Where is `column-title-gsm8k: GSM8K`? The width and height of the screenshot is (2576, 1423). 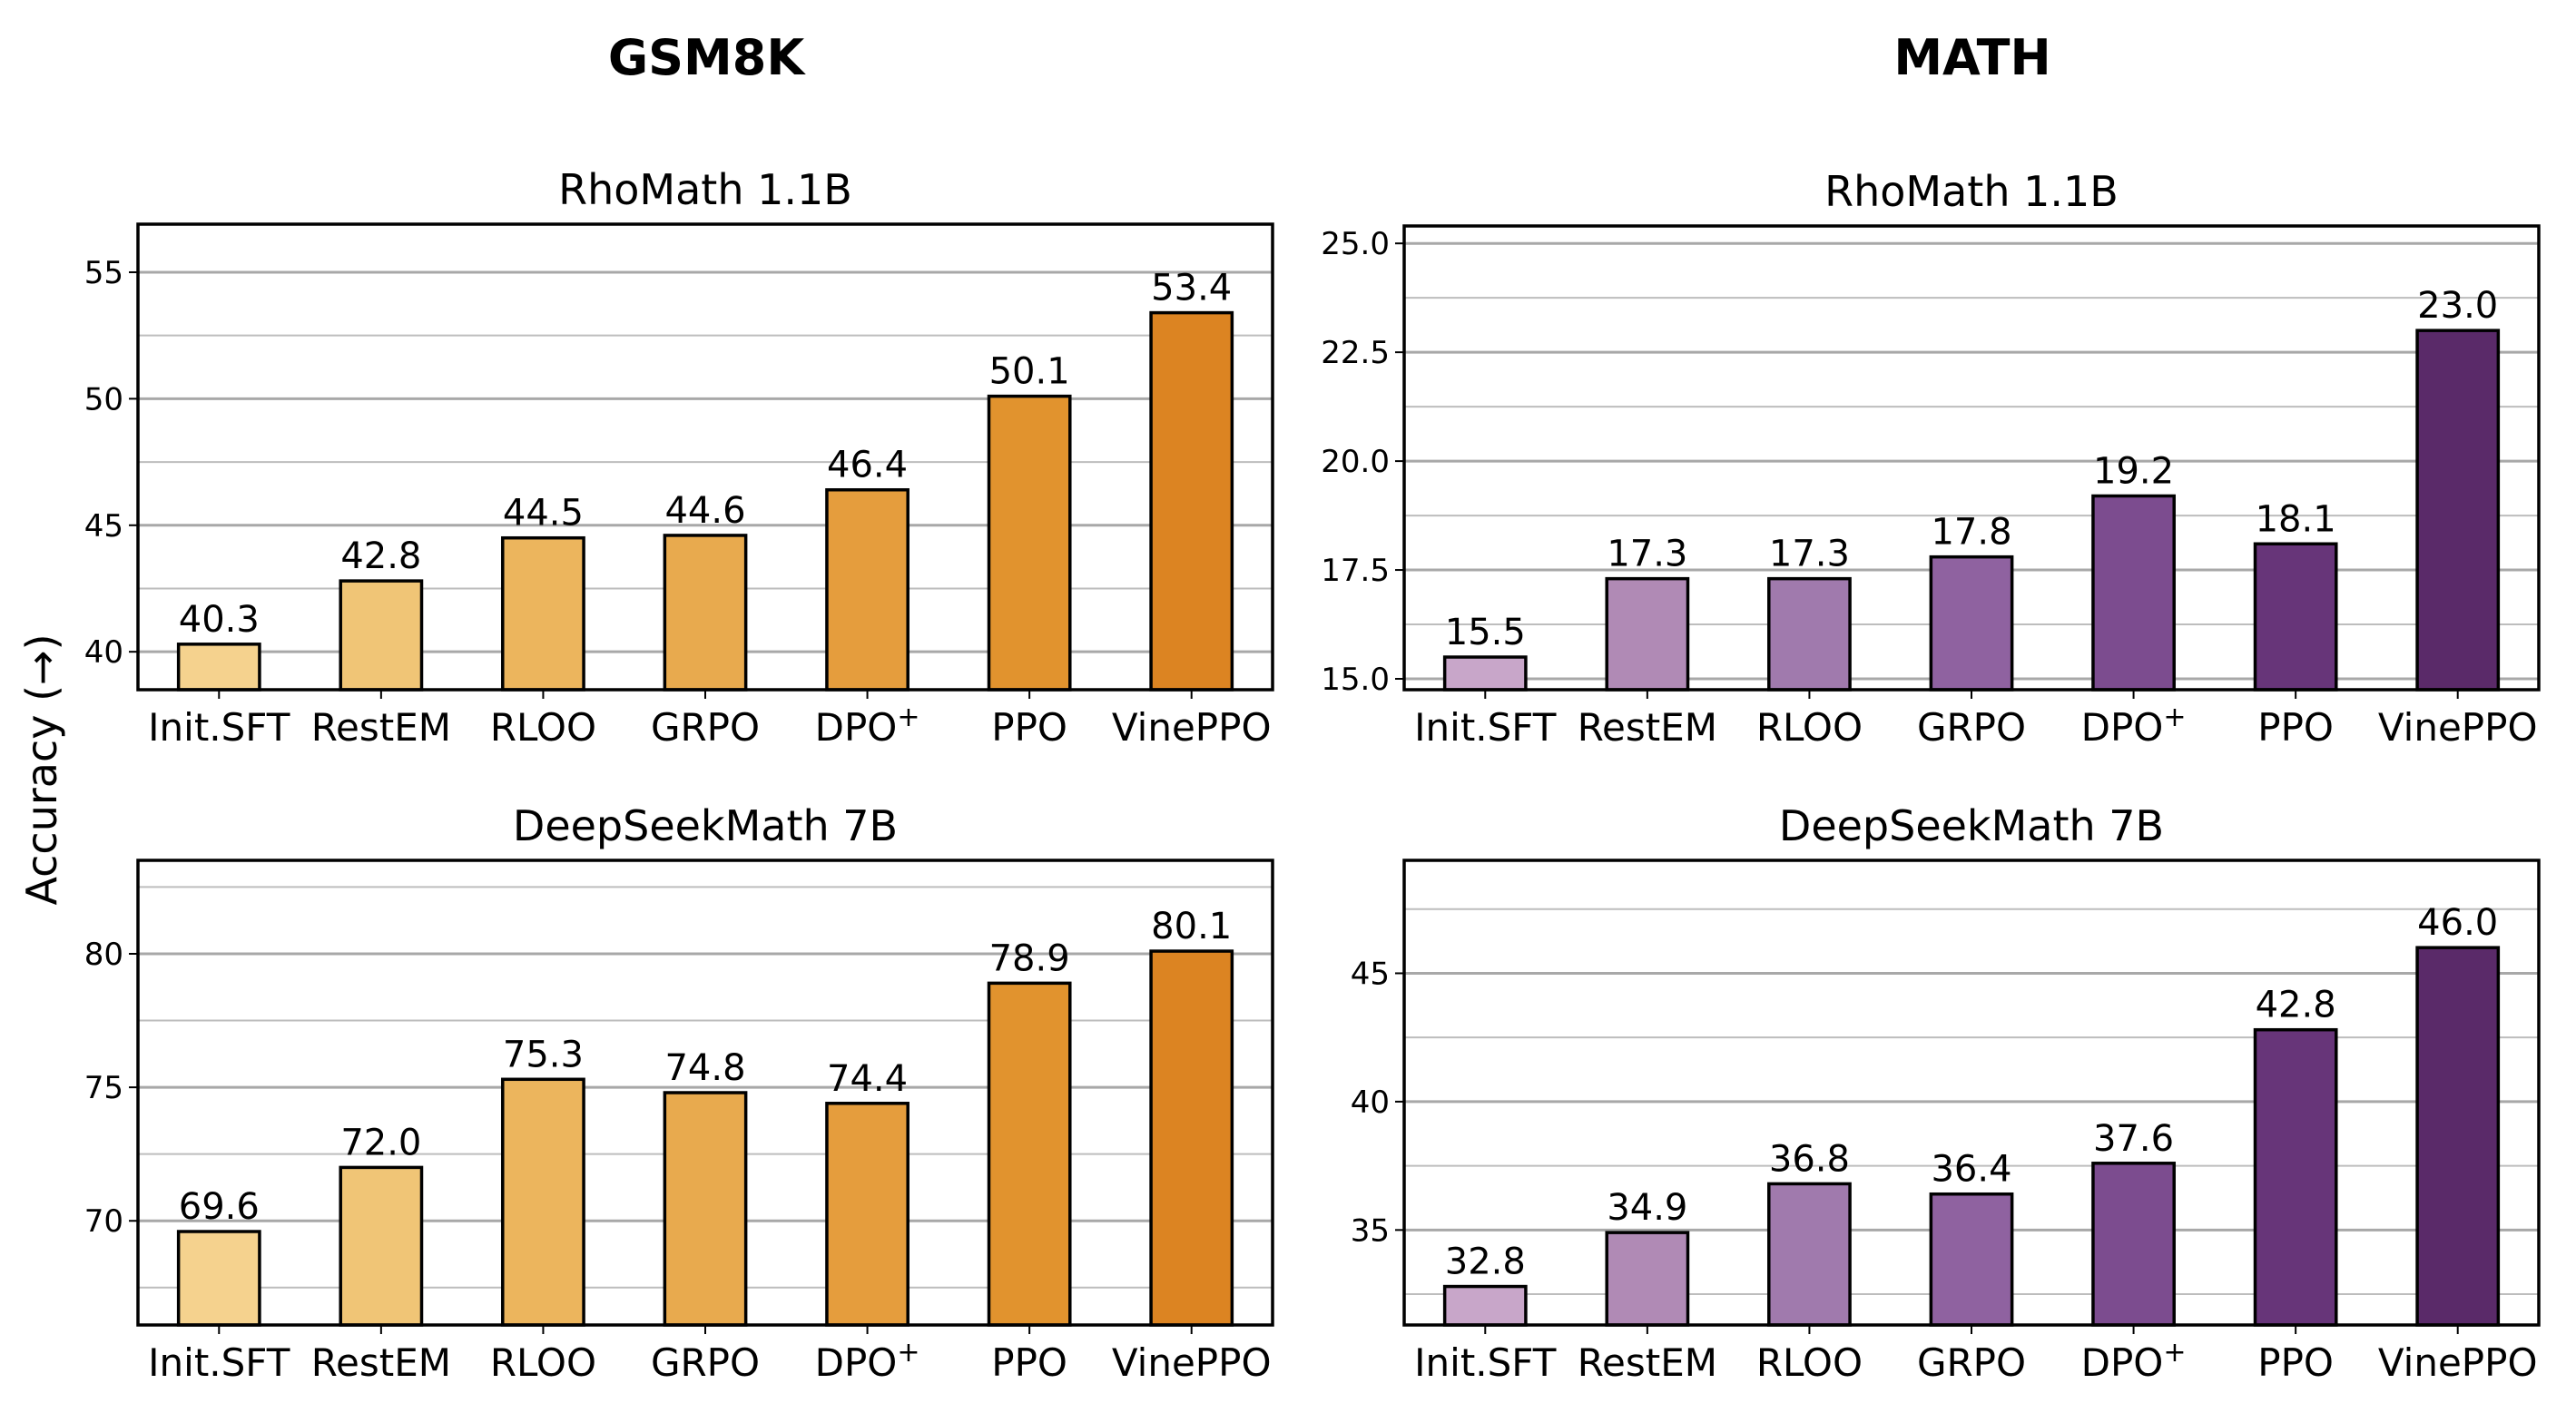 column-title-gsm8k: GSM8K is located at coordinates (707, 57).